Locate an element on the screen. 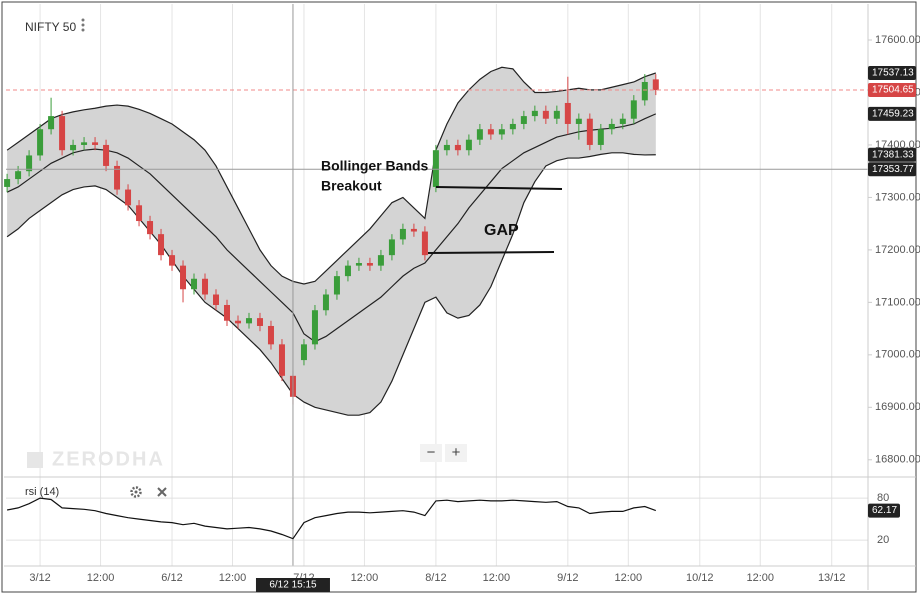 The width and height of the screenshot is (920, 595). zoom-out: − is located at coordinates (431, 452).